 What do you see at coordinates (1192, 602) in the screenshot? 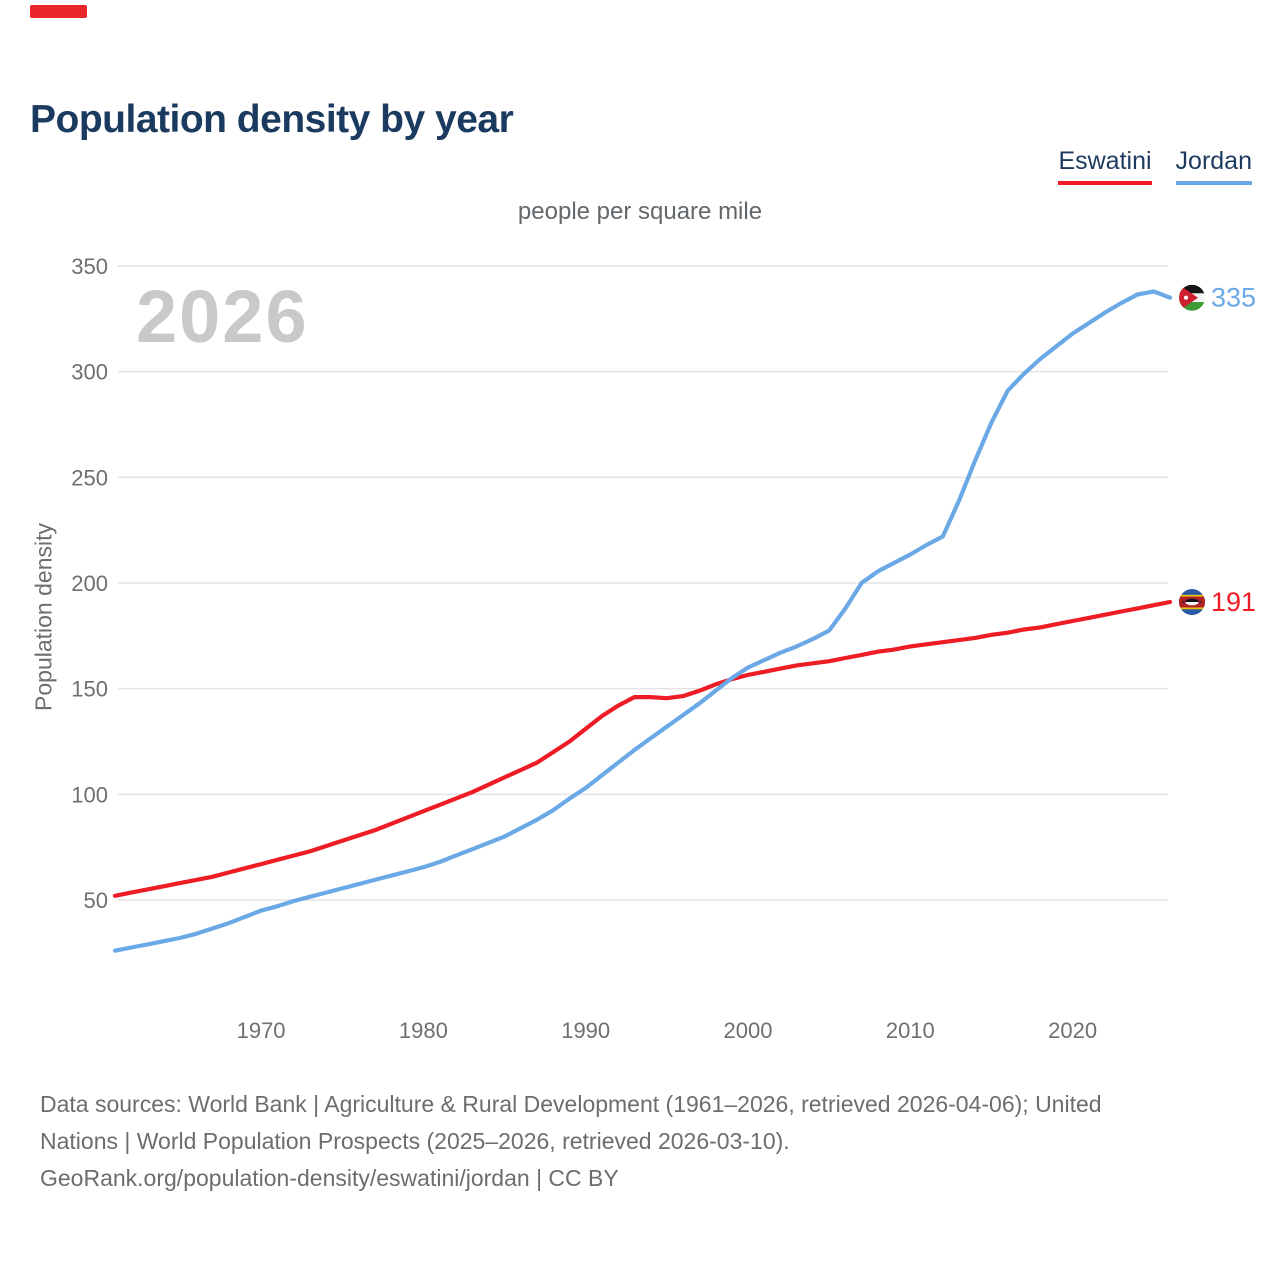
I see `eswatini-flag-icon` at bounding box center [1192, 602].